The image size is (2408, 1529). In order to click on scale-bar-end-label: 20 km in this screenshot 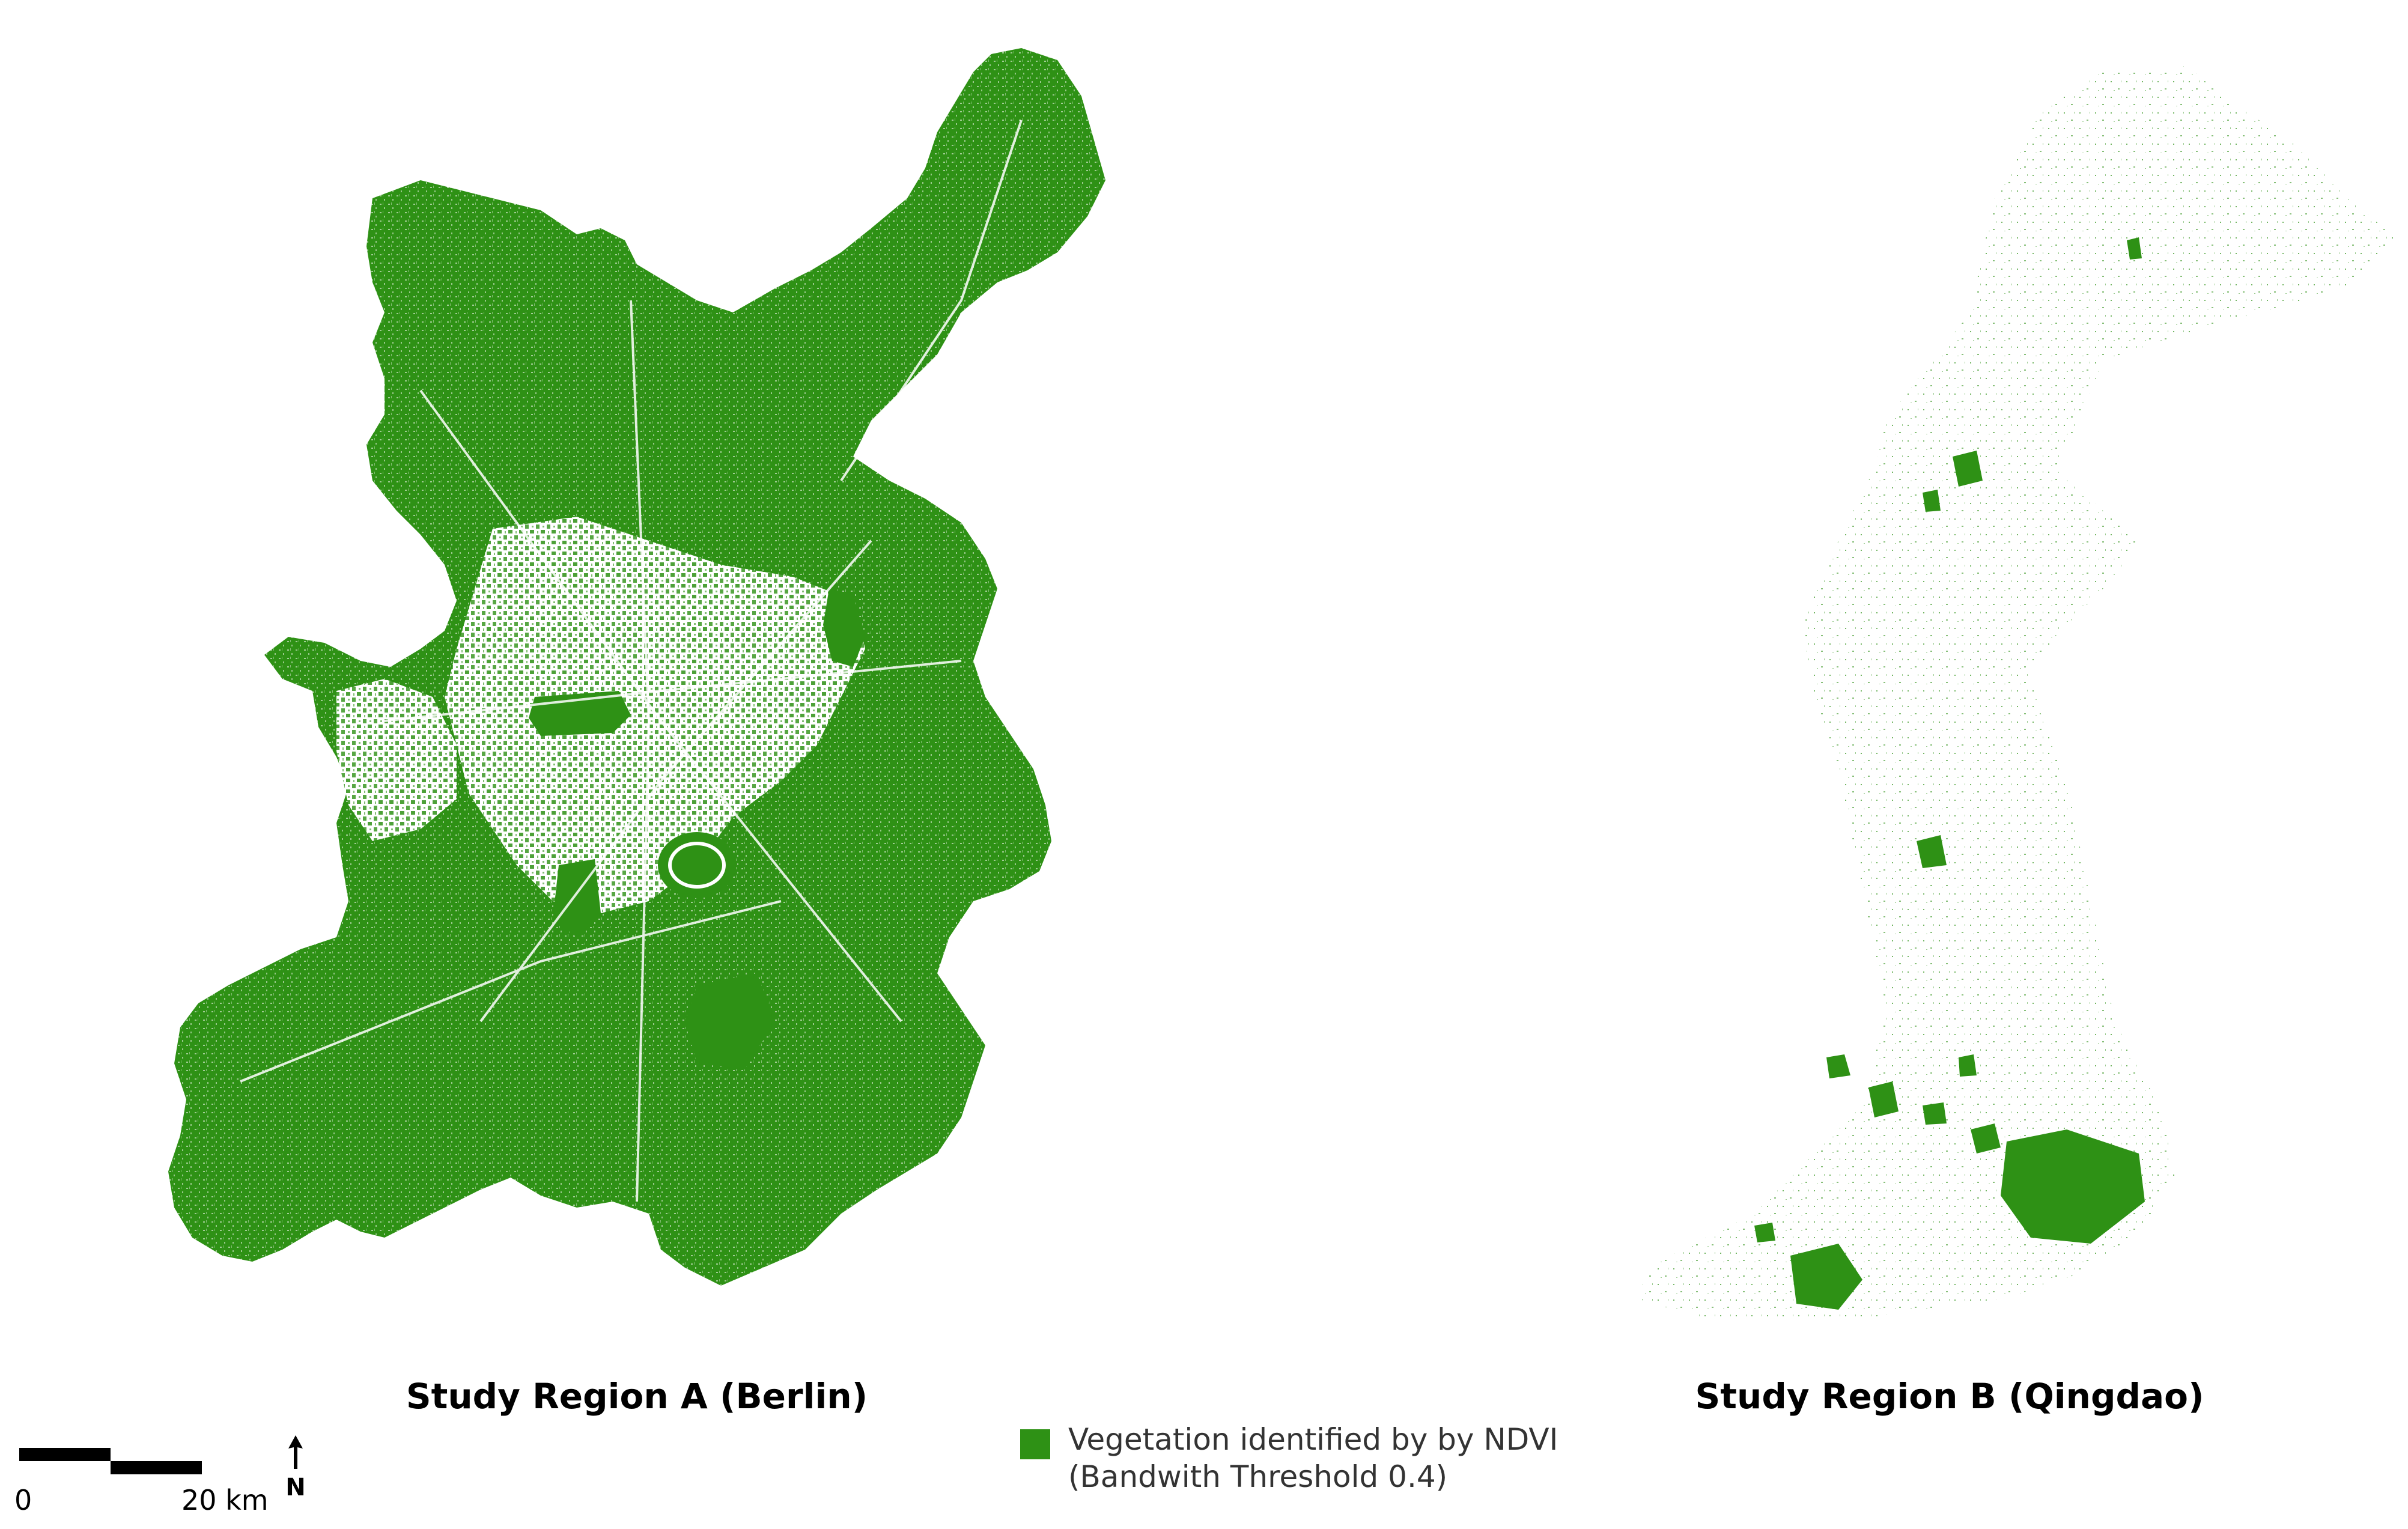, I will do `click(225, 1500)`.